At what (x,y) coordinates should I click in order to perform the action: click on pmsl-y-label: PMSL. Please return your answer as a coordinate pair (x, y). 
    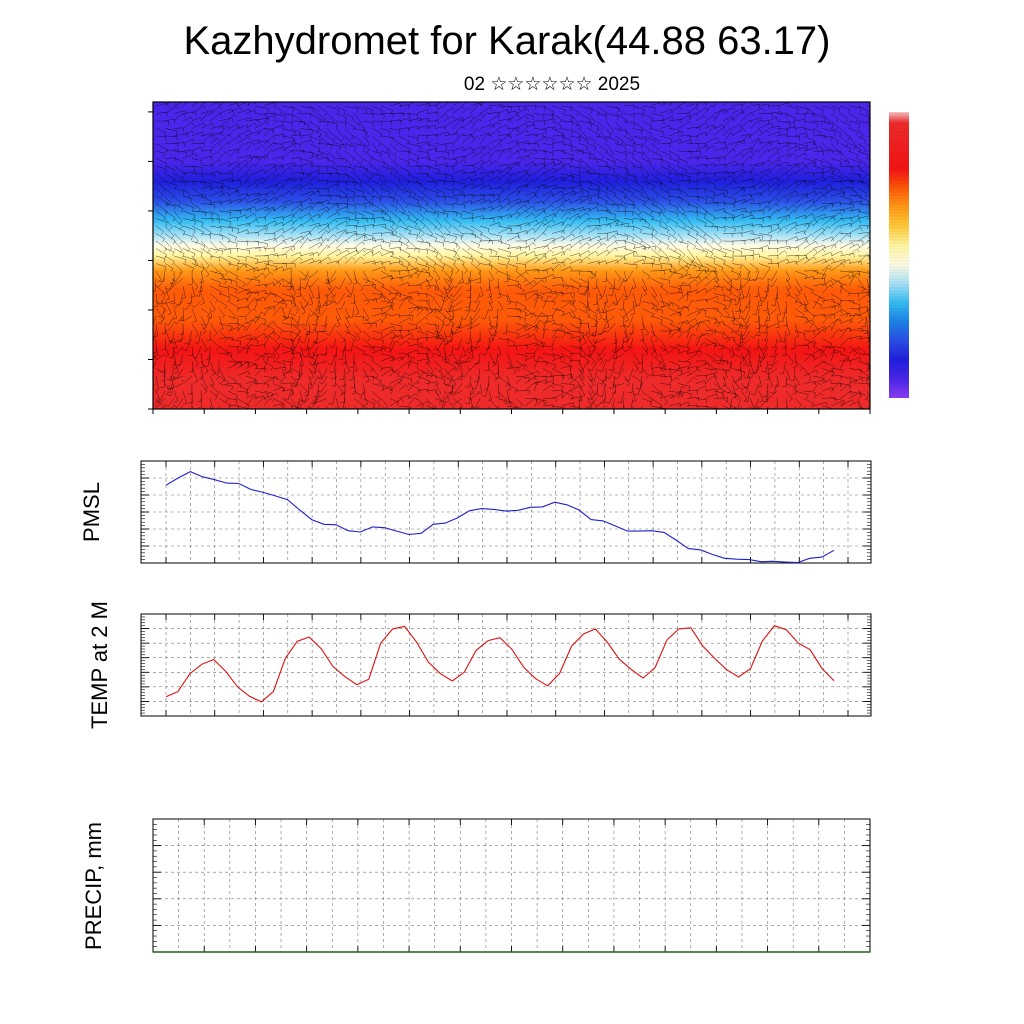
    Looking at the image, I should click on (91, 512).